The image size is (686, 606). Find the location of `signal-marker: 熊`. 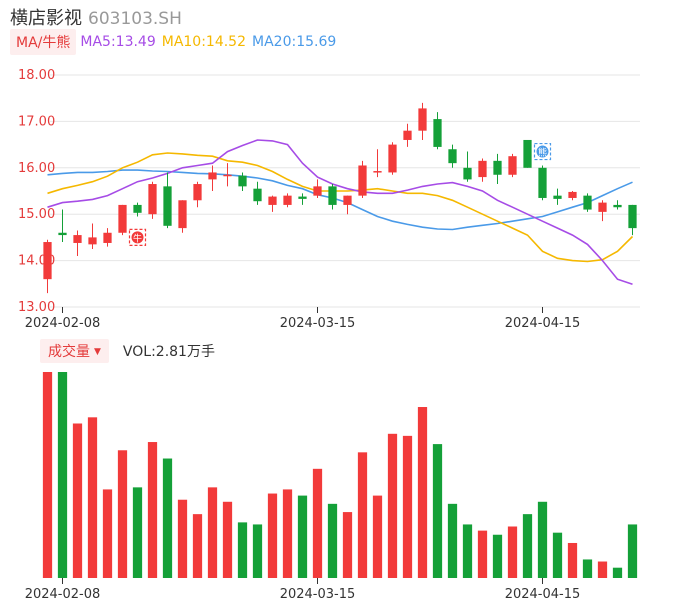

signal-marker: 熊 is located at coordinates (542, 151).